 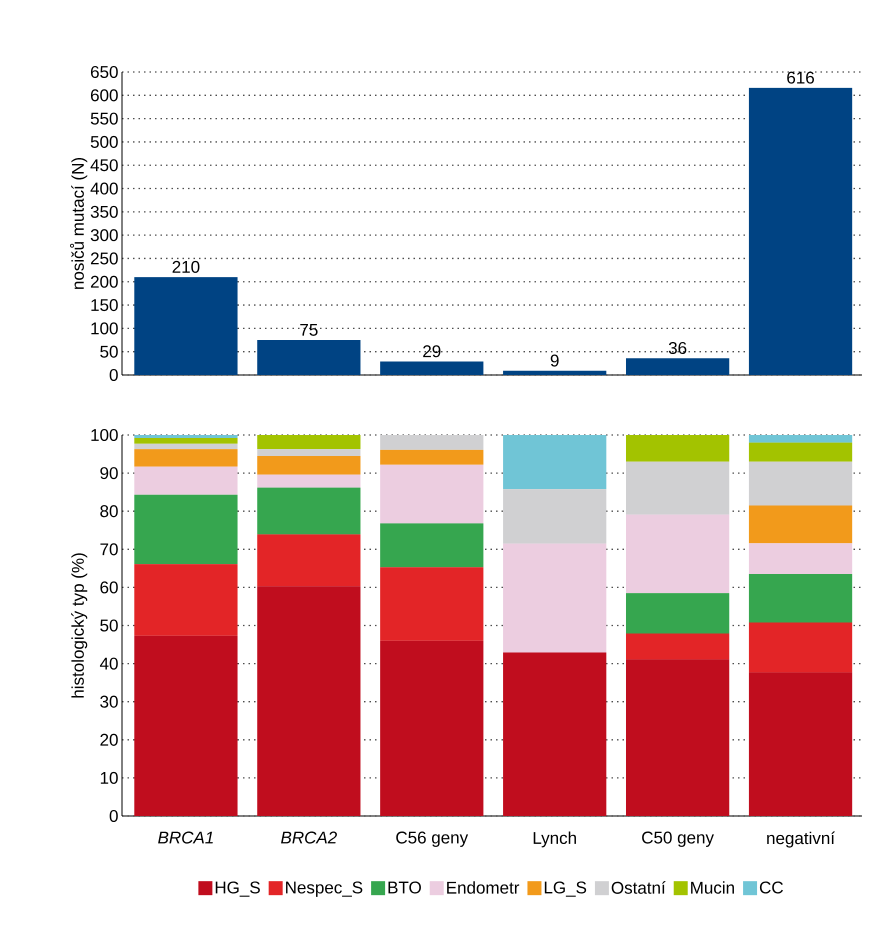 I want to click on y-tick-label: 500, so click(x=104, y=142).